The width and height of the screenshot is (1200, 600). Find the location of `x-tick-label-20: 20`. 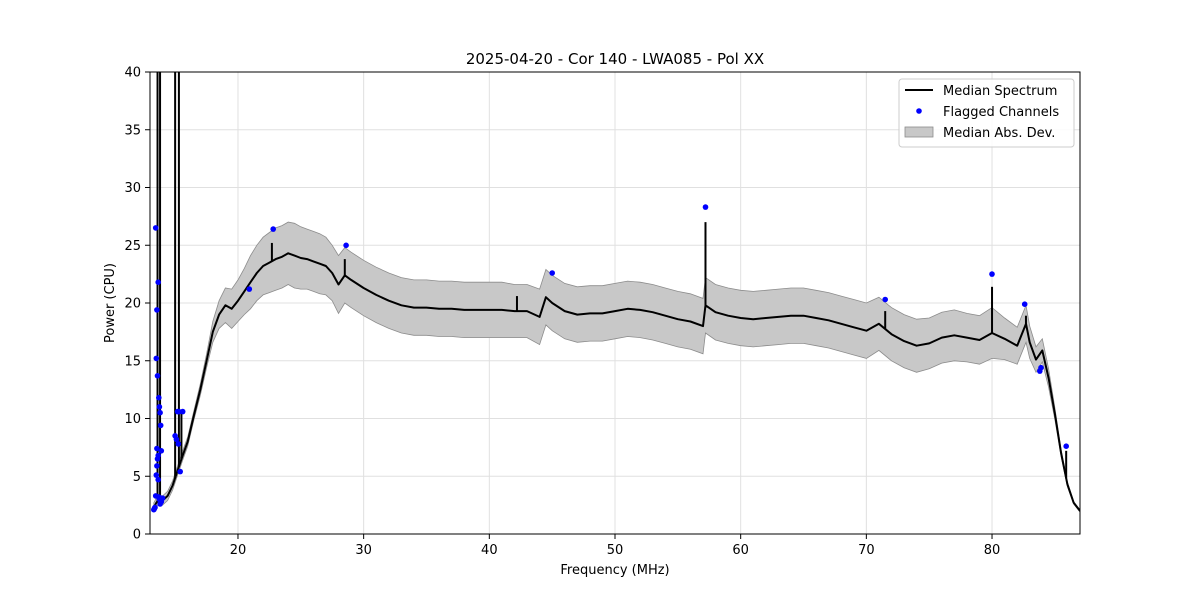

x-tick-label-20: 20 is located at coordinates (238, 550).